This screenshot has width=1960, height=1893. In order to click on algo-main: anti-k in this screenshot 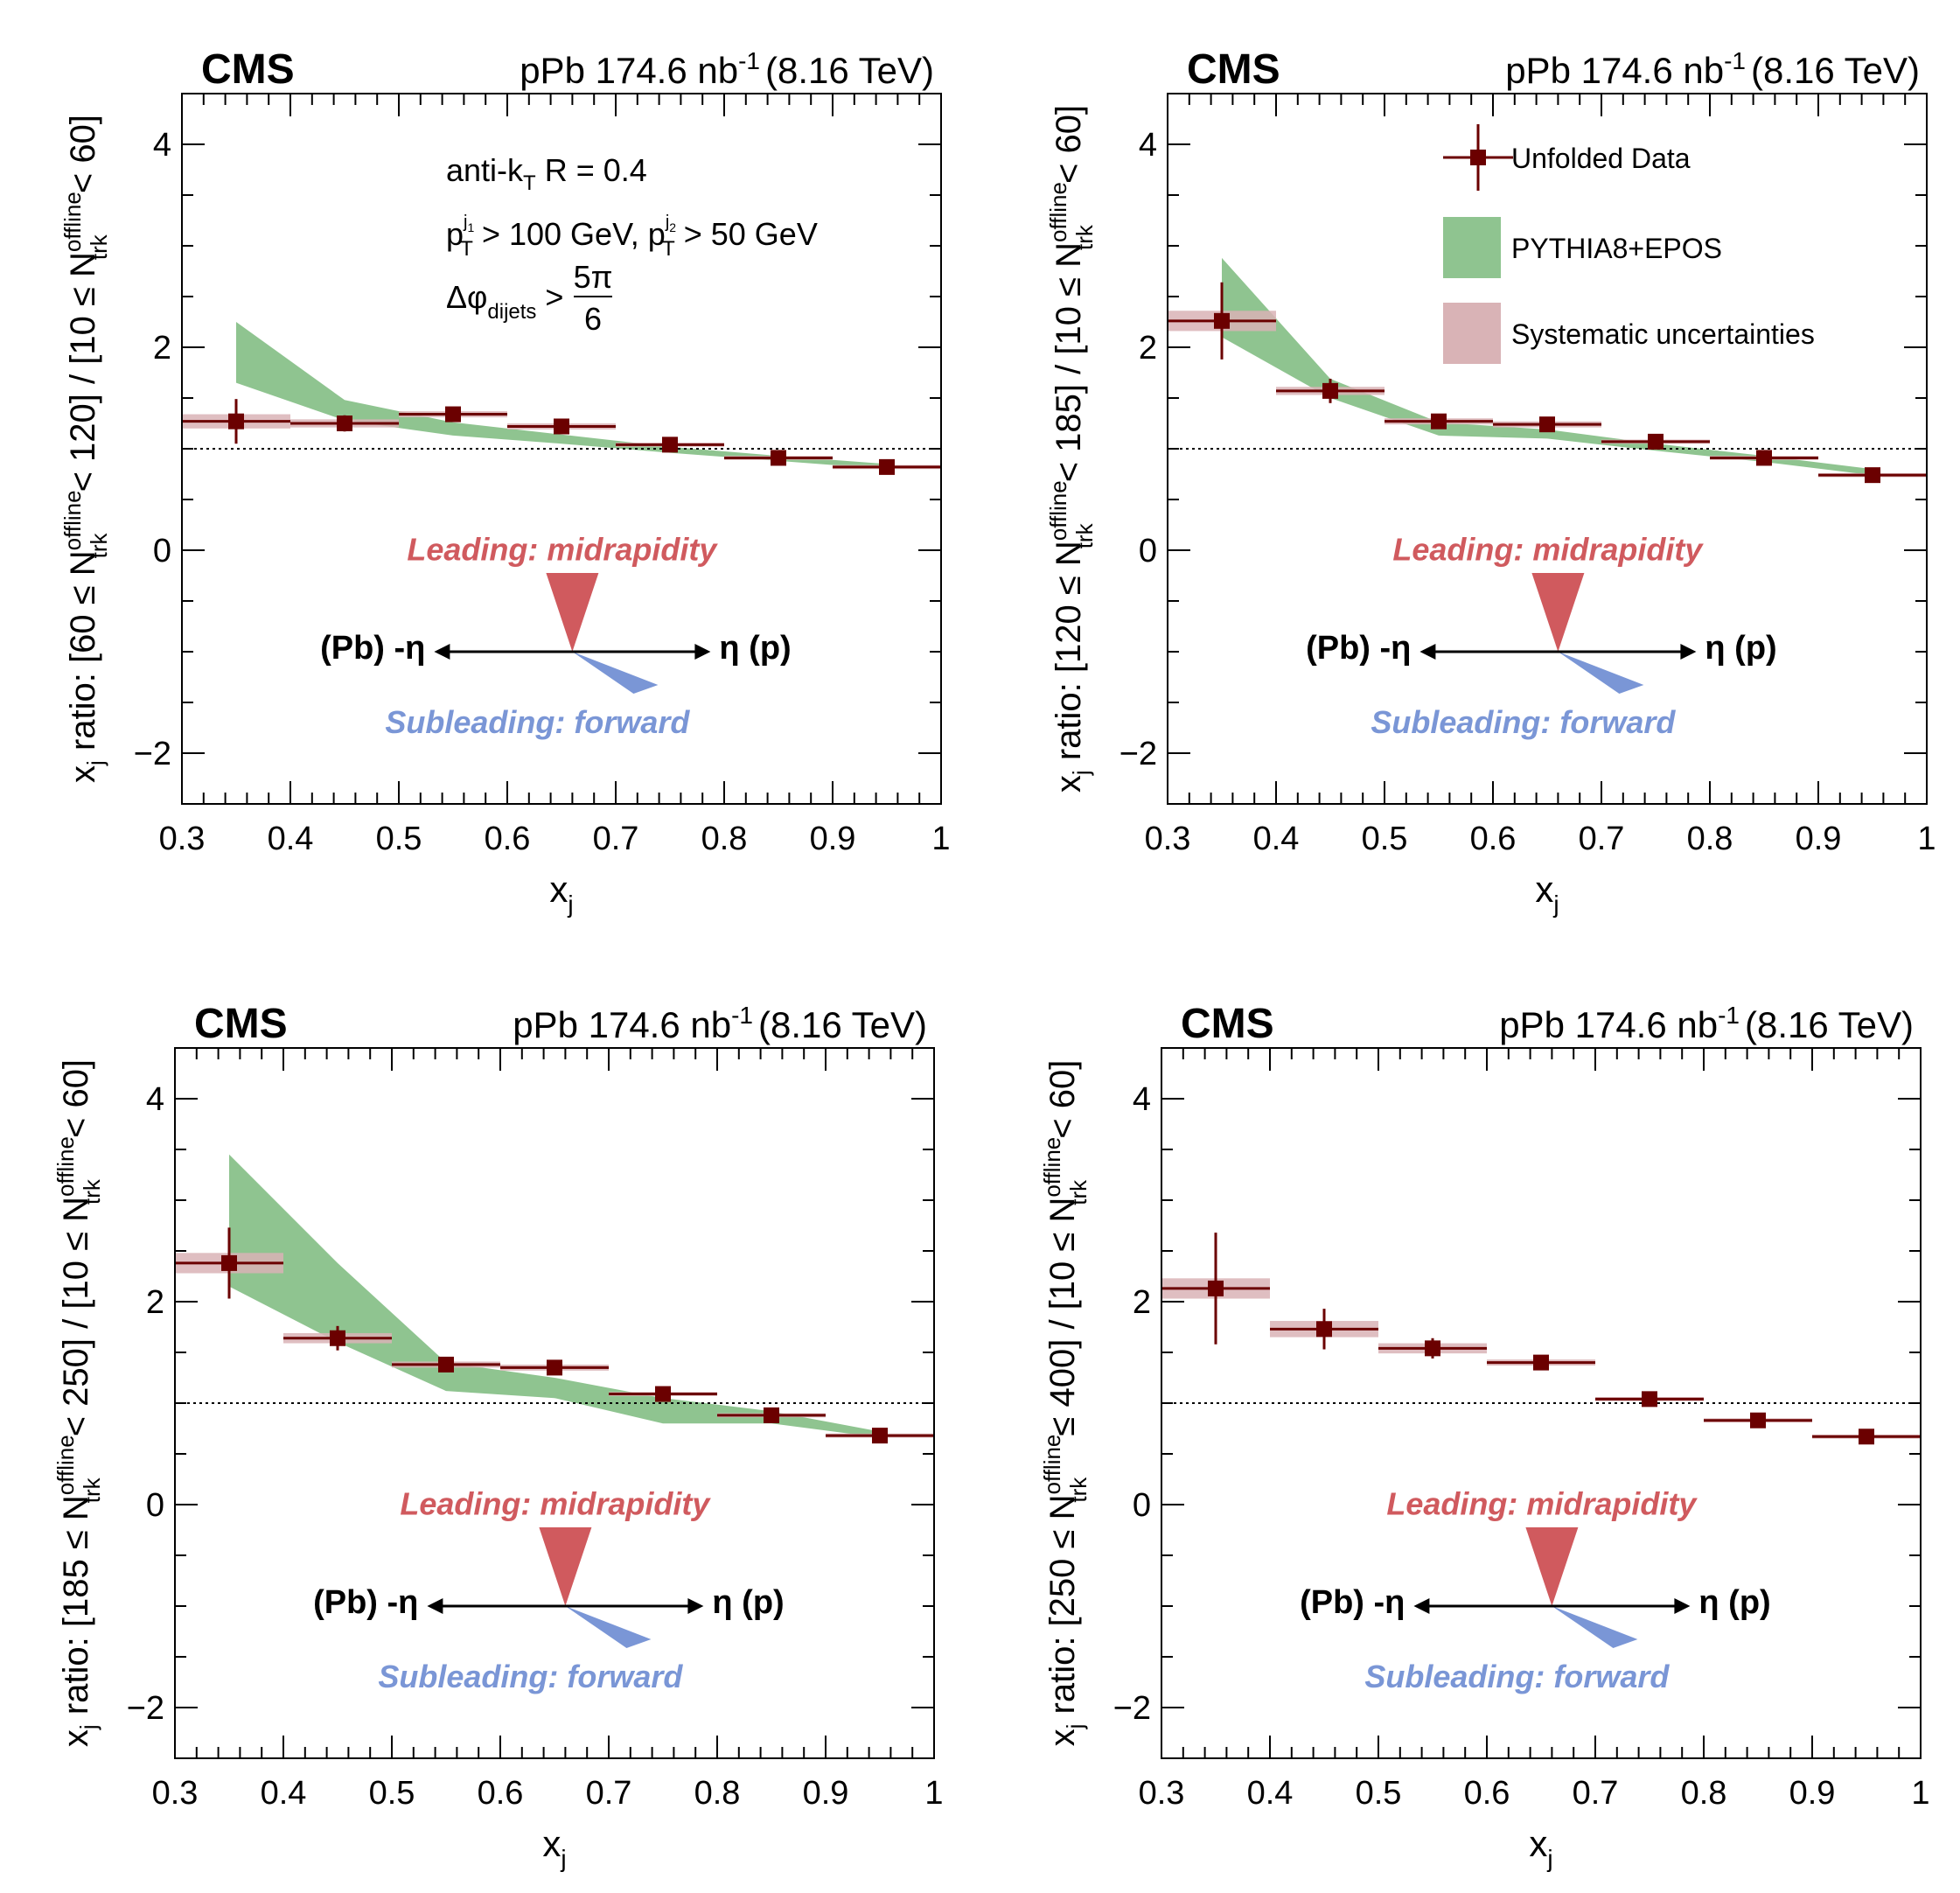, I will do `click(485, 170)`.